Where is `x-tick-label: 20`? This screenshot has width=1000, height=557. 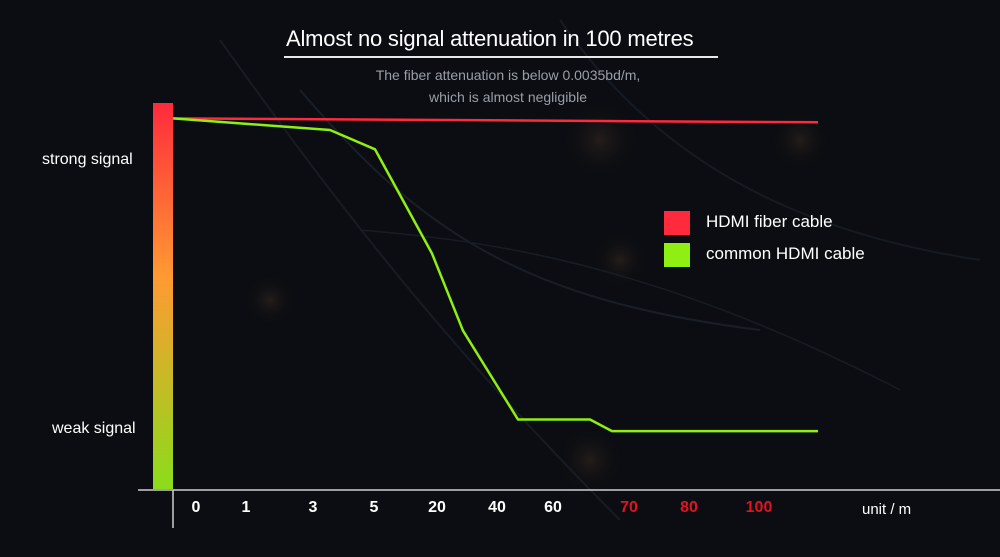
x-tick-label: 20 is located at coordinates (437, 507).